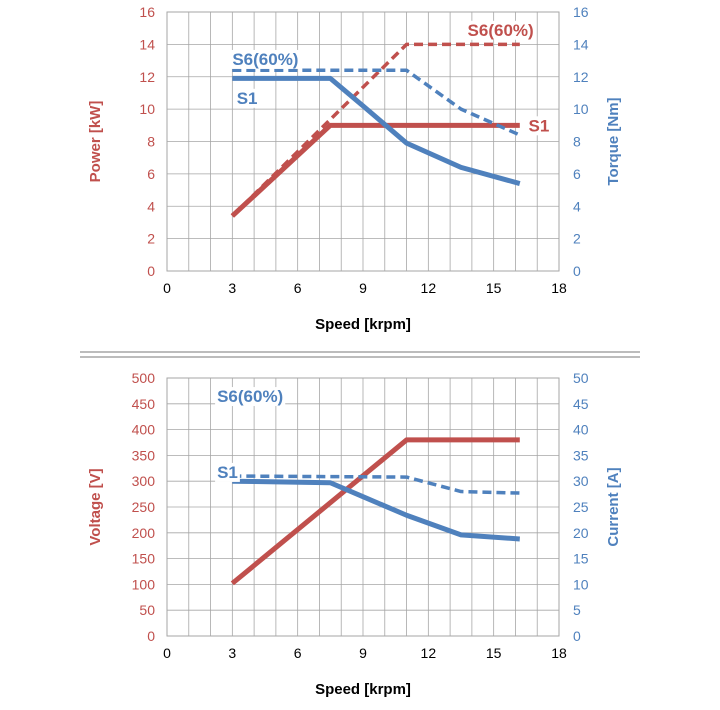 The width and height of the screenshot is (720, 710). I want to click on series-line-red-solid, so click(375, 511).